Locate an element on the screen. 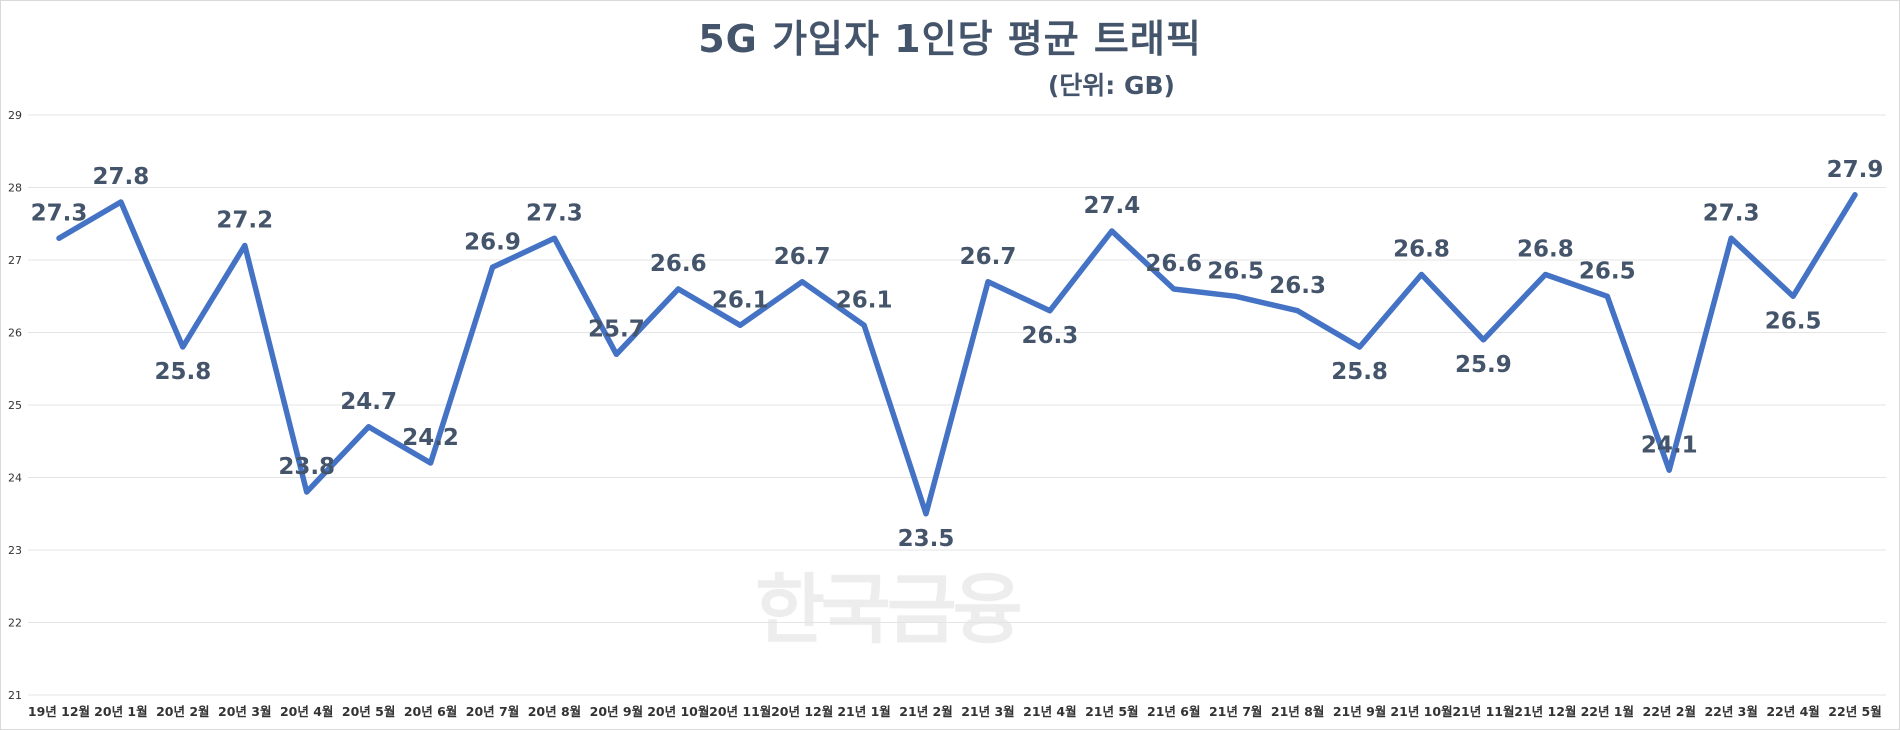 The width and height of the screenshot is (1900, 730). x-tick-label: 21년 7월 is located at coordinates (1235, 711).